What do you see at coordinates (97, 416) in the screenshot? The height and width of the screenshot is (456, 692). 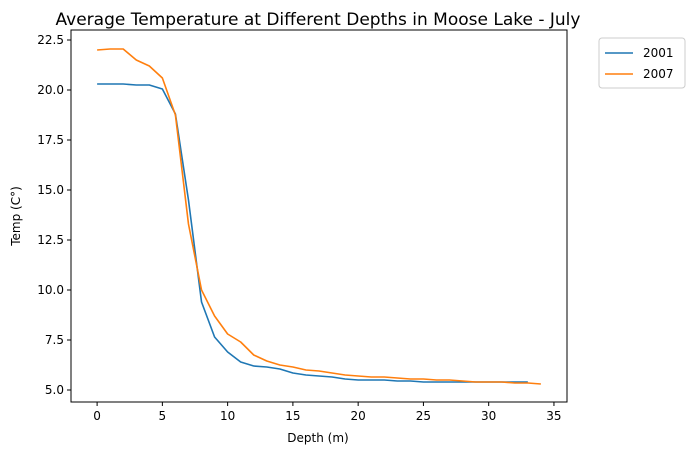 I see `x-tick-label: 0` at bounding box center [97, 416].